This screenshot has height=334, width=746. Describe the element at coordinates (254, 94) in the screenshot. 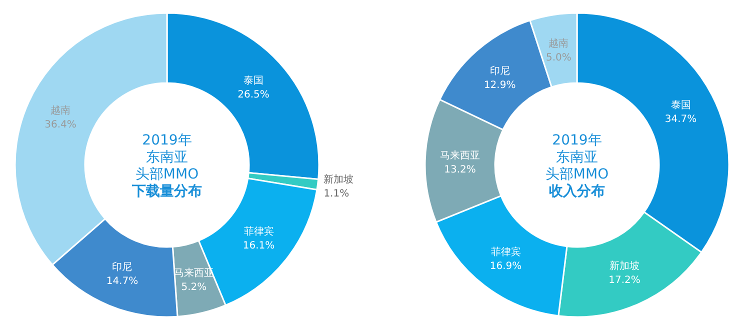

I see `data-label: 26.5%` at that location.